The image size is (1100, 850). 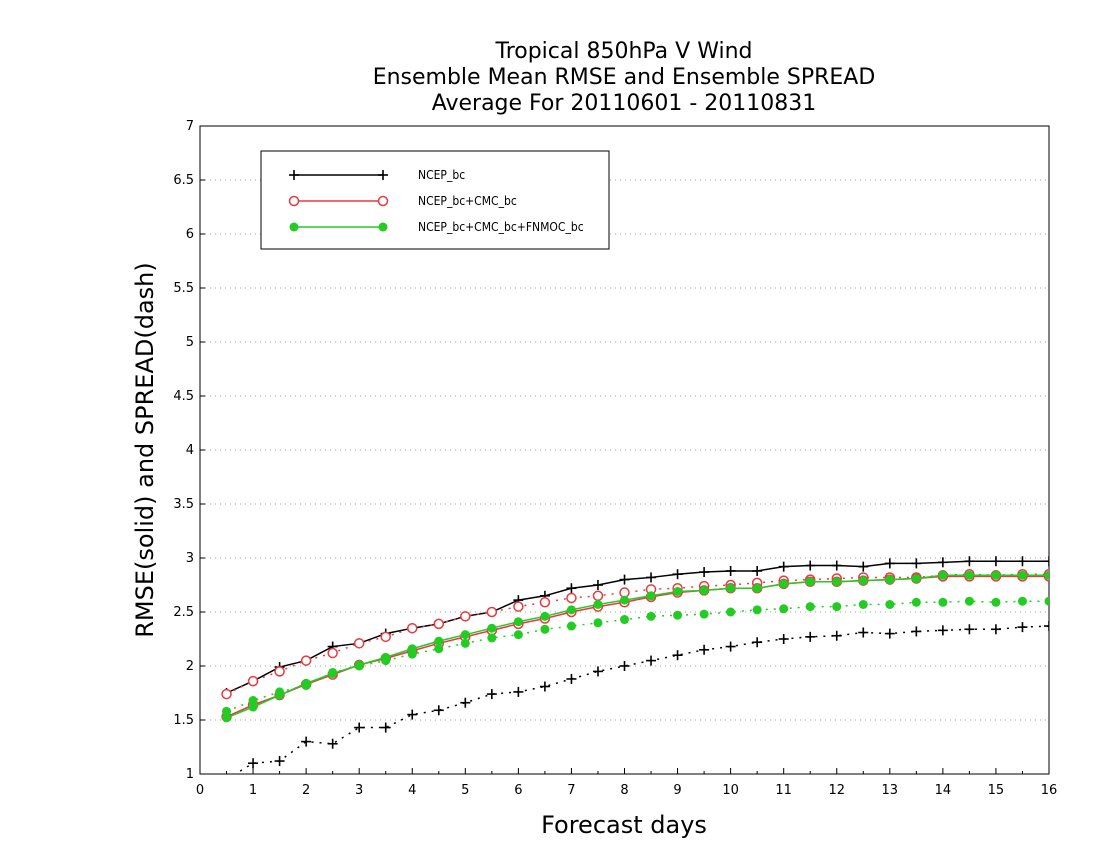 I want to click on x-tick-label: 3, so click(x=359, y=790).